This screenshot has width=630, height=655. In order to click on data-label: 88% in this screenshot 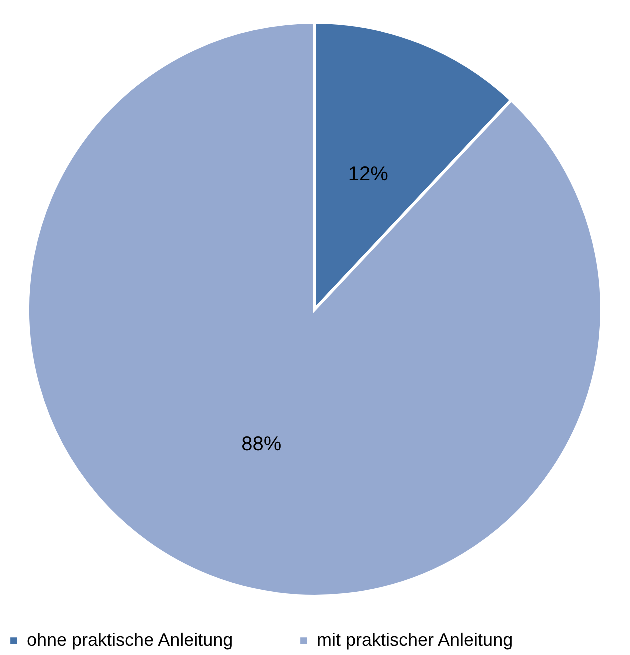, I will do `click(262, 444)`.